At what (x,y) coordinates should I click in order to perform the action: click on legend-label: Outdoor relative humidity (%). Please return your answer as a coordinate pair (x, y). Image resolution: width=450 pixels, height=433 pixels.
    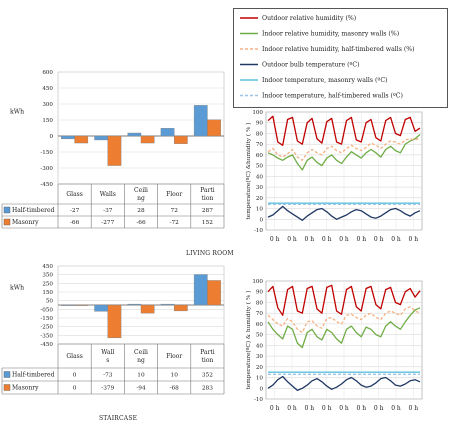
    Looking at the image, I should click on (309, 18).